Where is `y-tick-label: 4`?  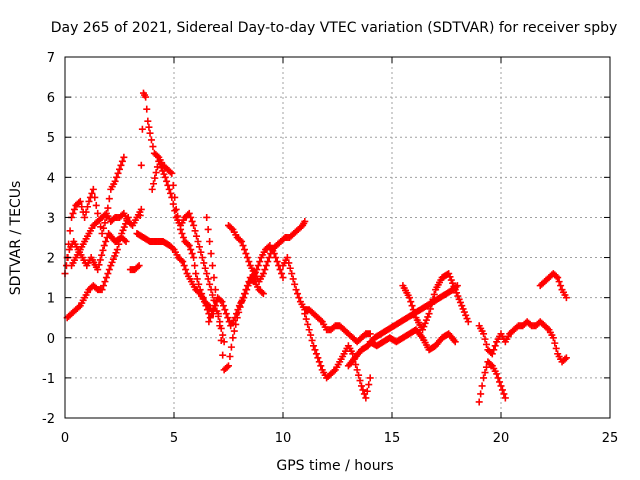 y-tick-label: 4 is located at coordinates (51, 178).